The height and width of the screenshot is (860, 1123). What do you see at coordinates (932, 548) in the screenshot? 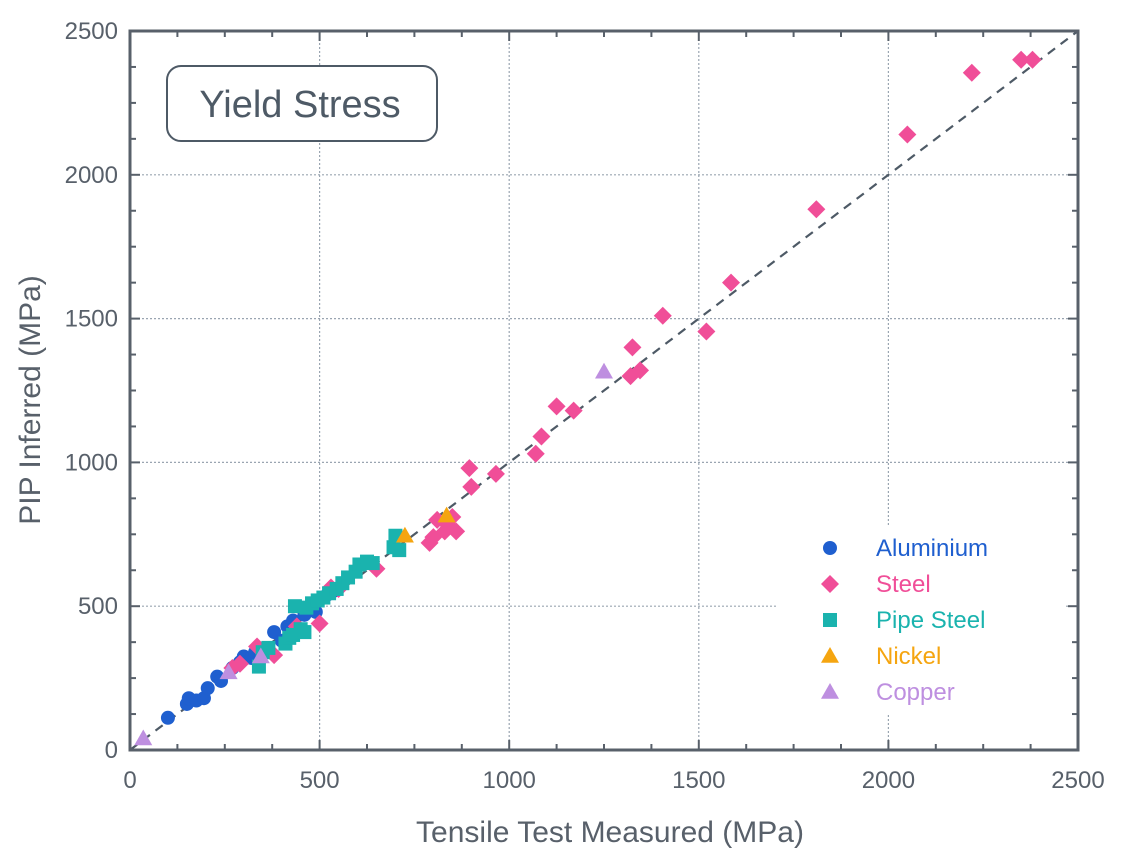
I see `legend-label: Aluminium` at bounding box center [932, 548].